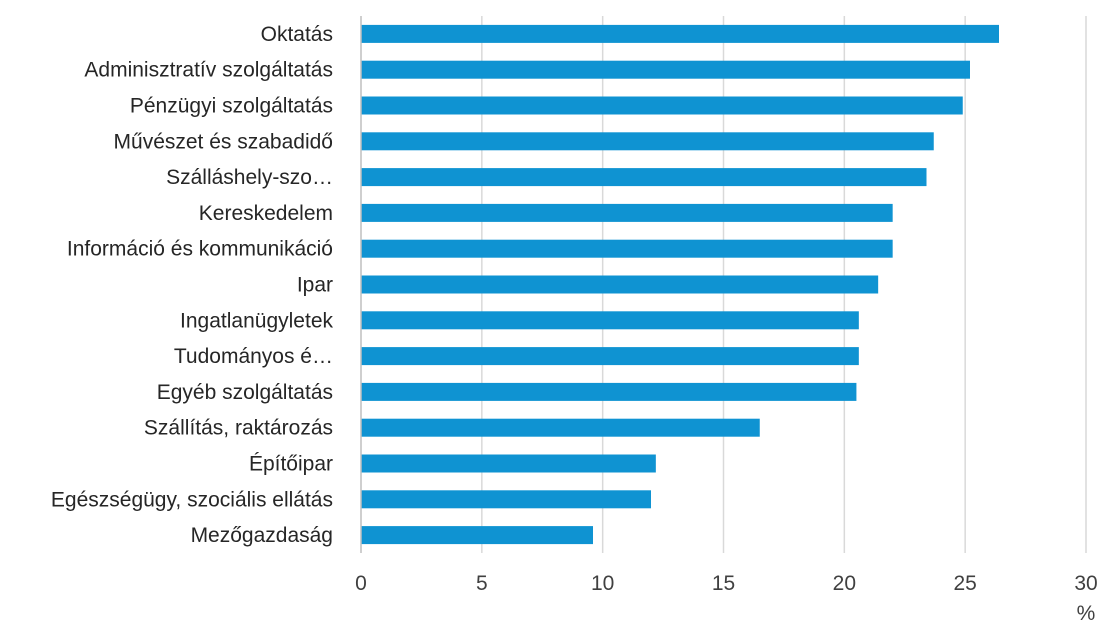  Describe the element at coordinates (482, 583) in the screenshot. I see `x-tick-label: 5` at that location.